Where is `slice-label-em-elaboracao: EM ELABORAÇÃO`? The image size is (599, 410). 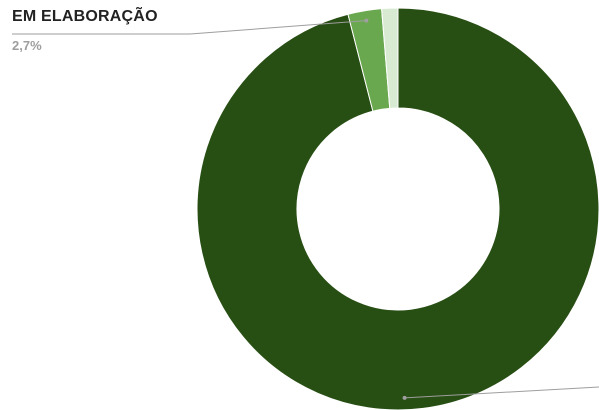
slice-label-em-elaboracao: EM ELABORAÇÃO is located at coordinates (85, 16).